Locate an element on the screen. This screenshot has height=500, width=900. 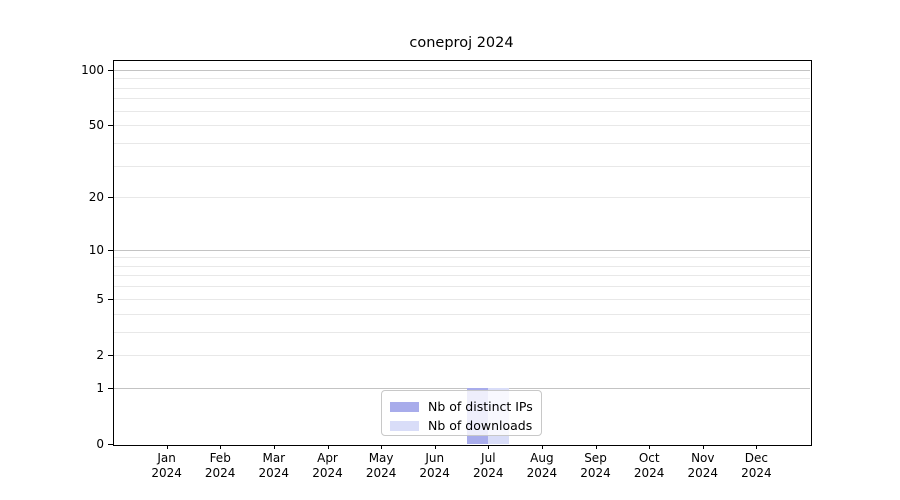
x-tick-month: Apr is located at coordinates (327, 458).